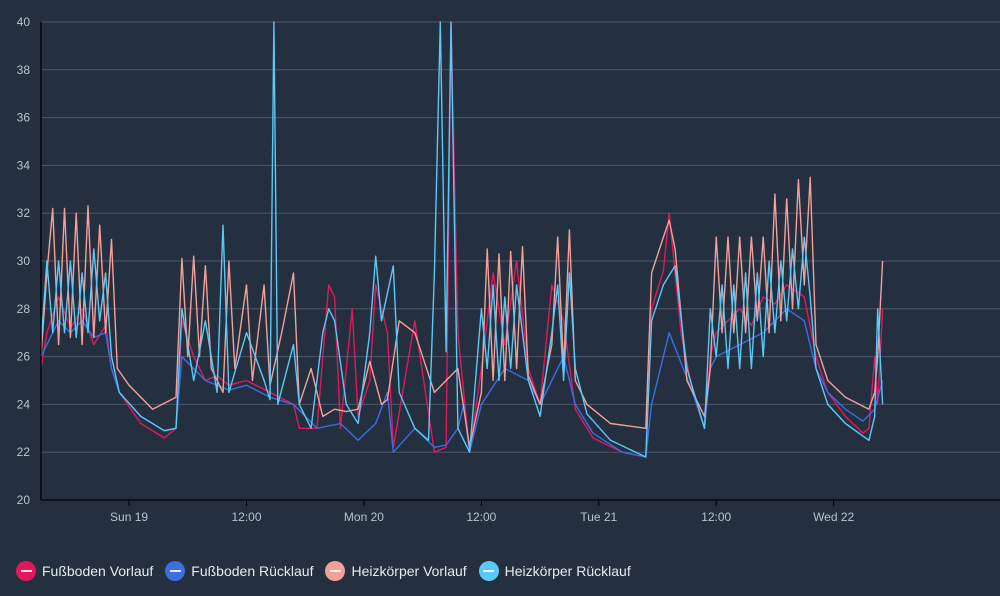  What do you see at coordinates (24, 500) in the screenshot?
I see `y-tick-label: 20` at bounding box center [24, 500].